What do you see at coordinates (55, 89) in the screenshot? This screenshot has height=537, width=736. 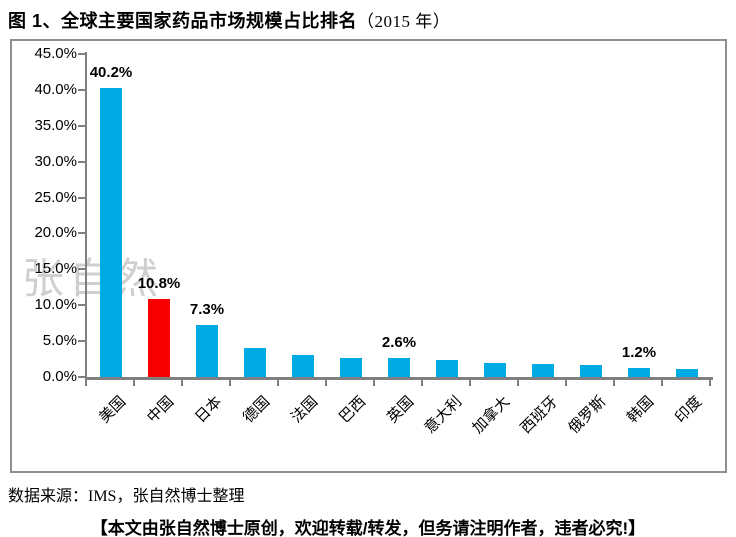 I see `y-axis-tick-label: 40.0%` at bounding box center [55, 89].